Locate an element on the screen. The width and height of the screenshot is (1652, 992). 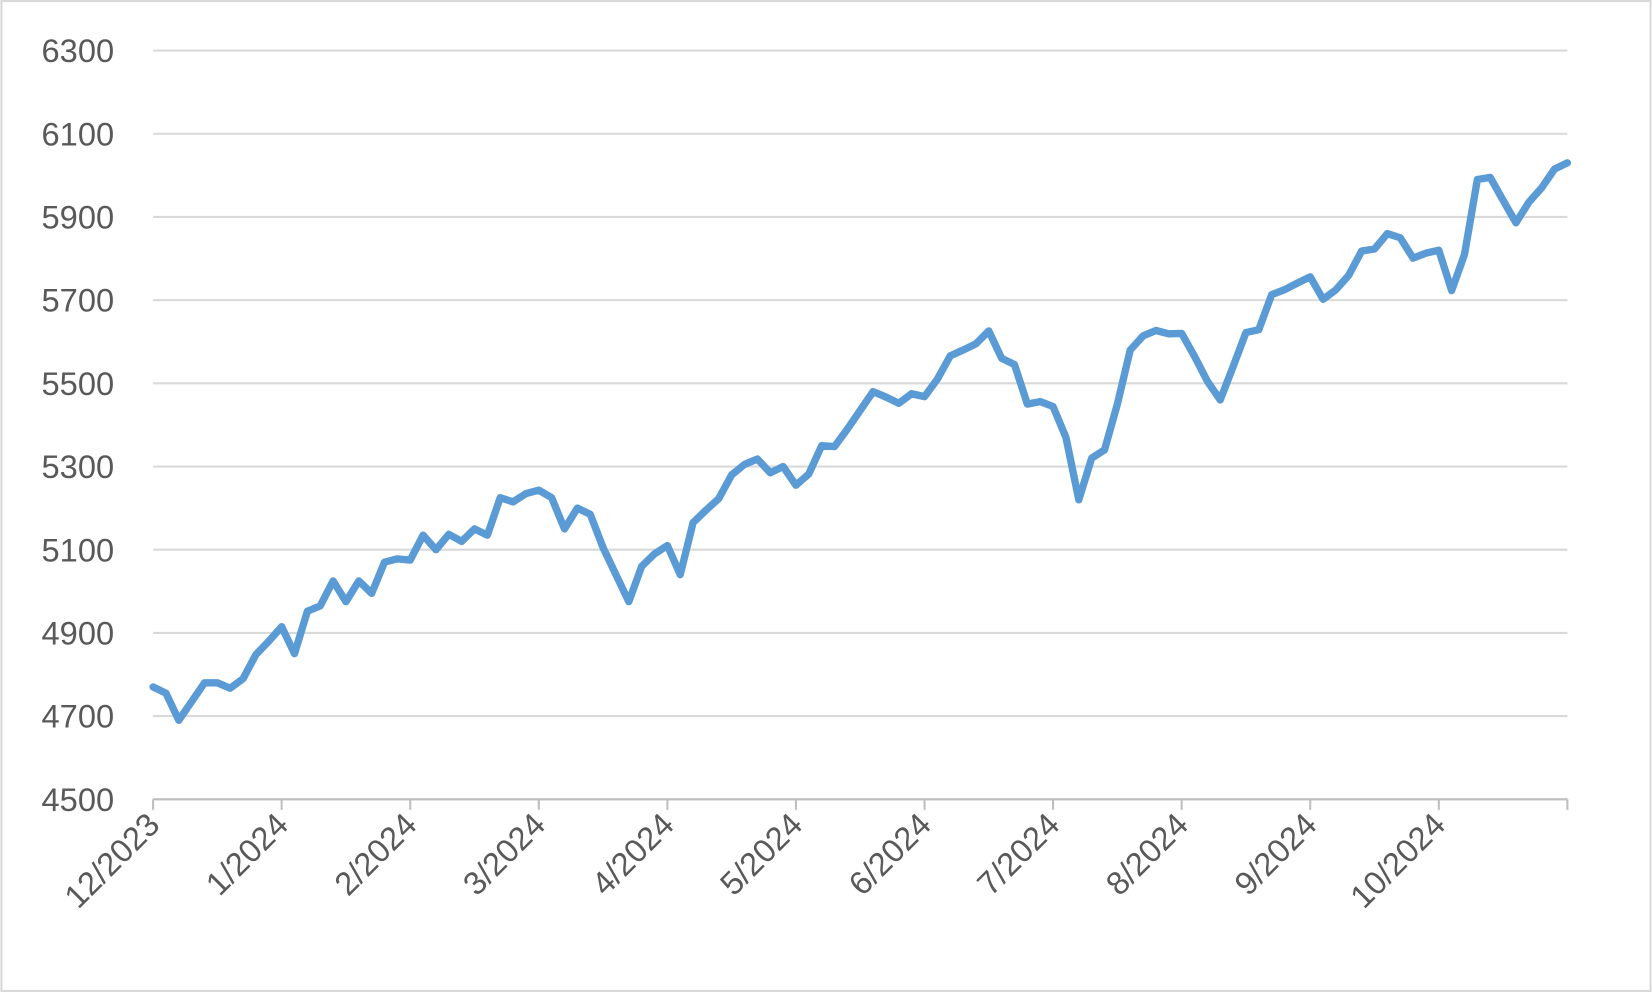
y-tick-label: 4700 is located at coordinates (78, 716).